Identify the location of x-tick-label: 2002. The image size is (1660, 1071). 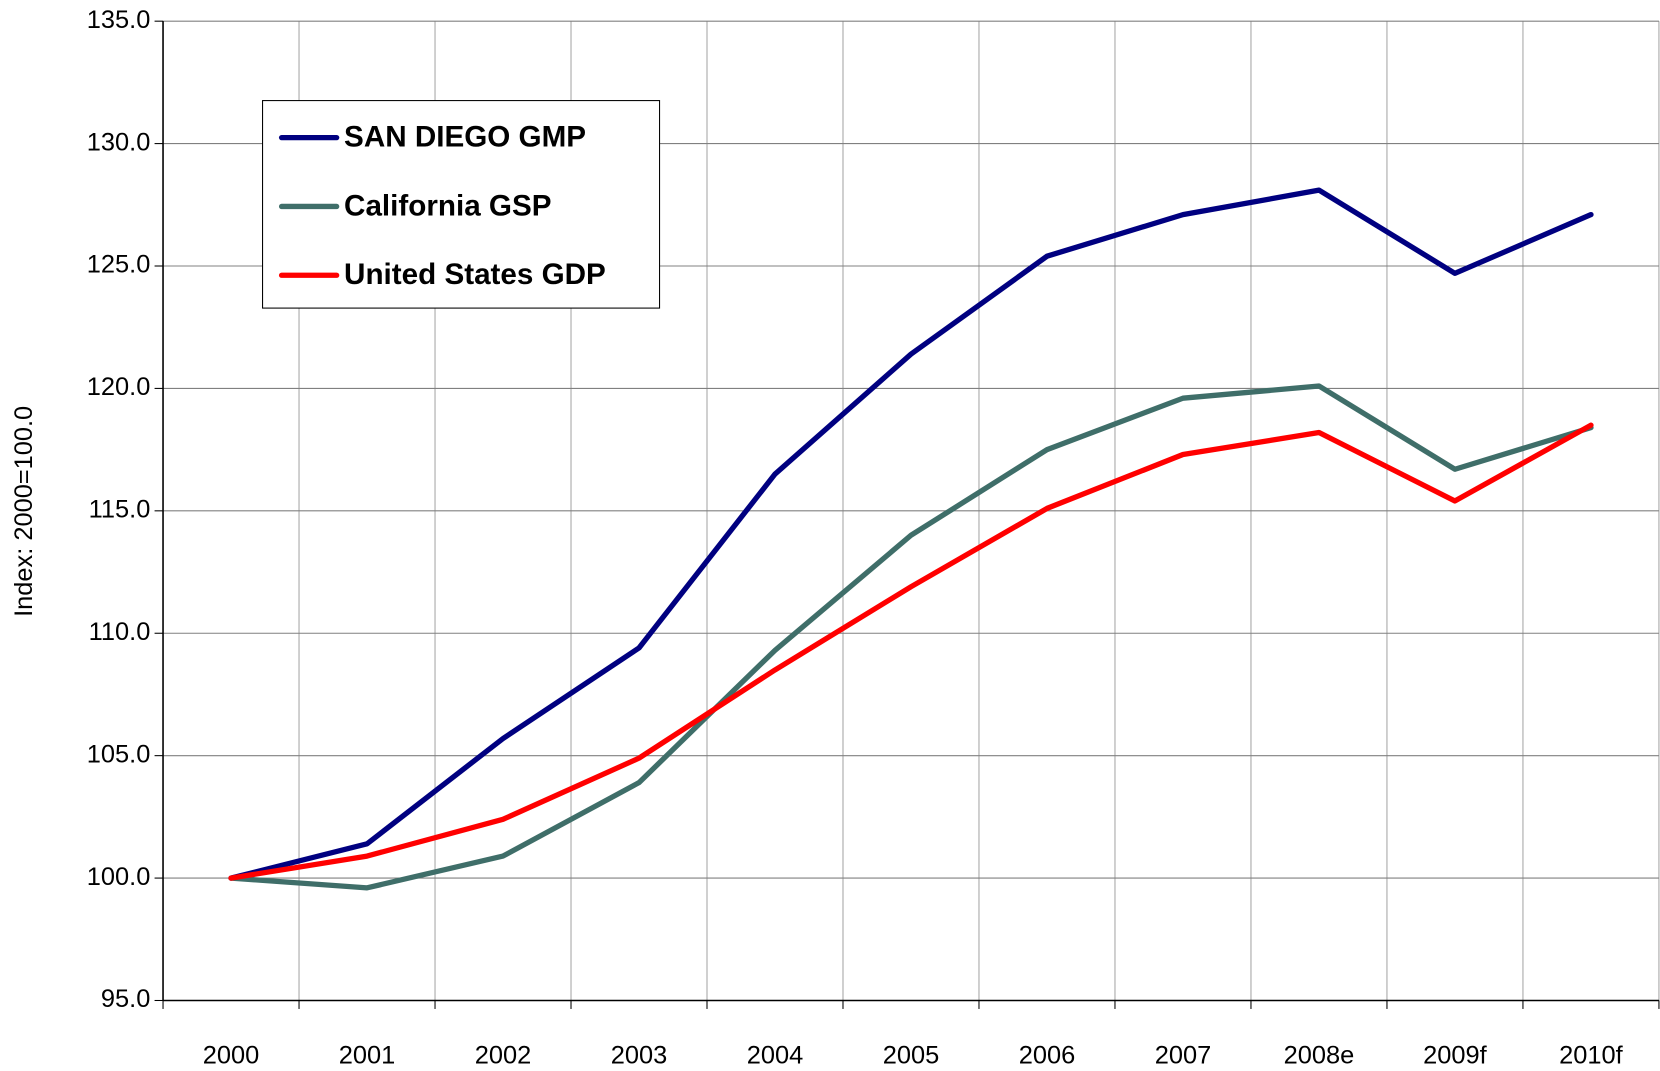
(503, 1055).